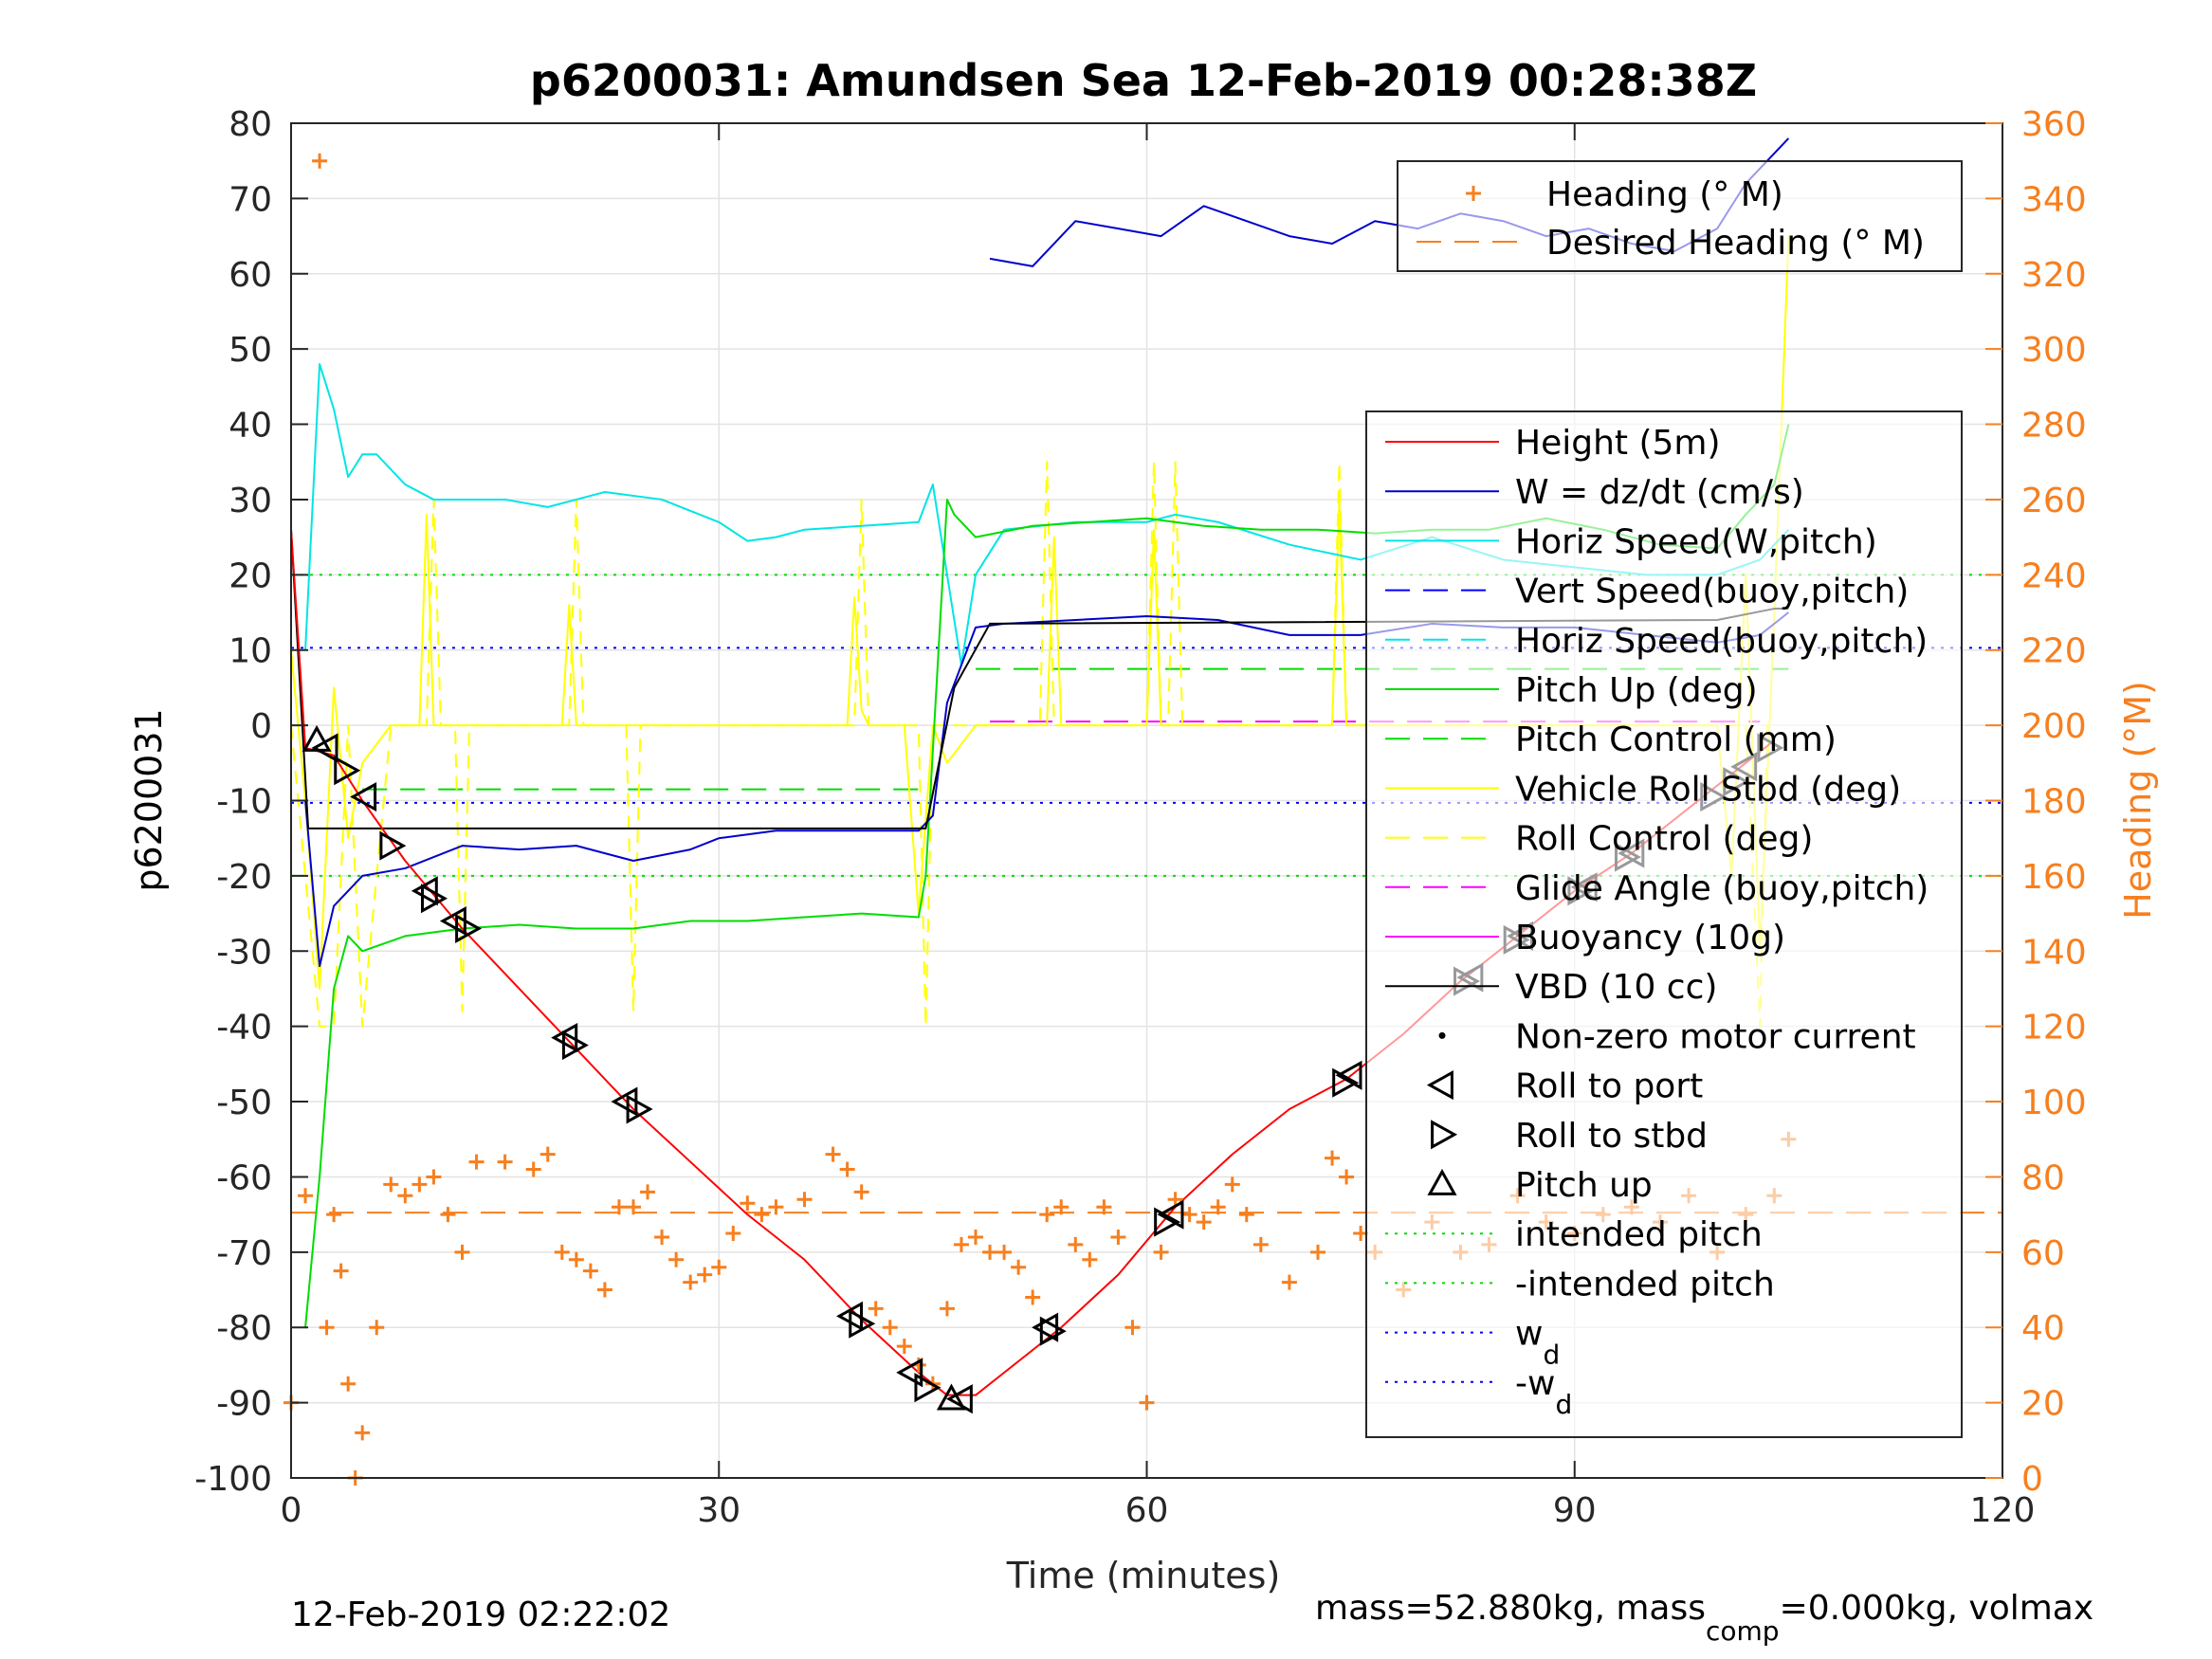  What do you see at coordinates (1543, 1392) in the screenshot?
I see `legend-label: -wd` at bounding box center [1543, 1392].